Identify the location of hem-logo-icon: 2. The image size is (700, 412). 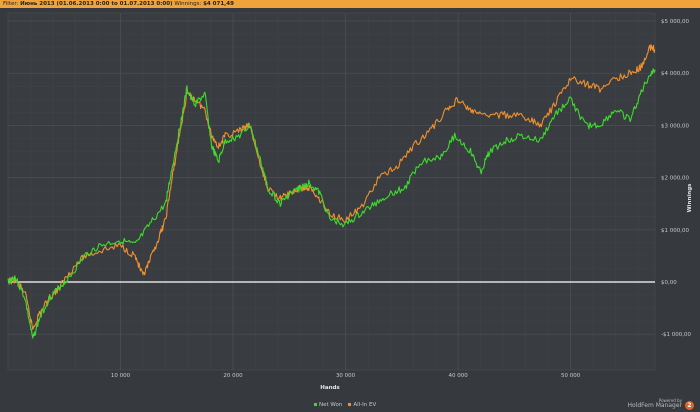
(689, 405).